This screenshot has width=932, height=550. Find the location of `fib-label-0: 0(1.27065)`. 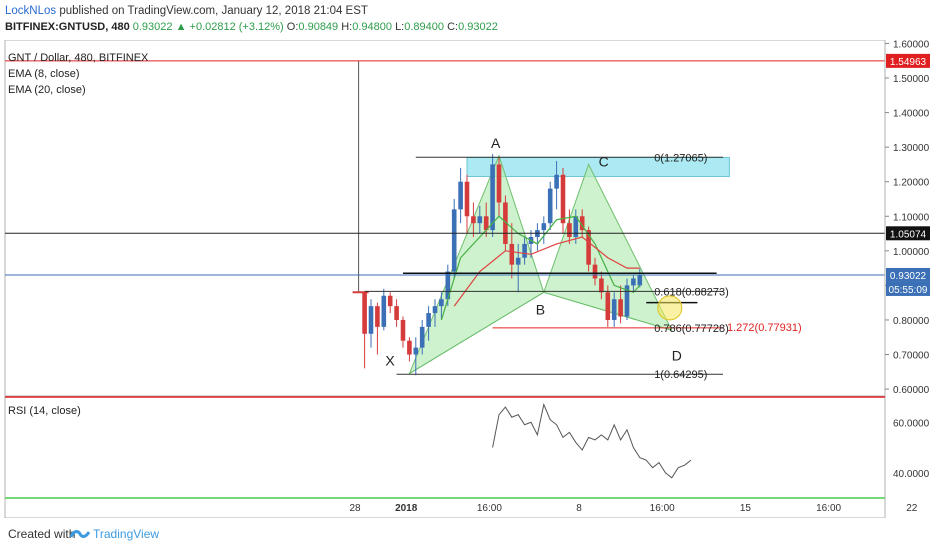

fib-label-0: 0(1.27065) is located at coordinates (680, 158).